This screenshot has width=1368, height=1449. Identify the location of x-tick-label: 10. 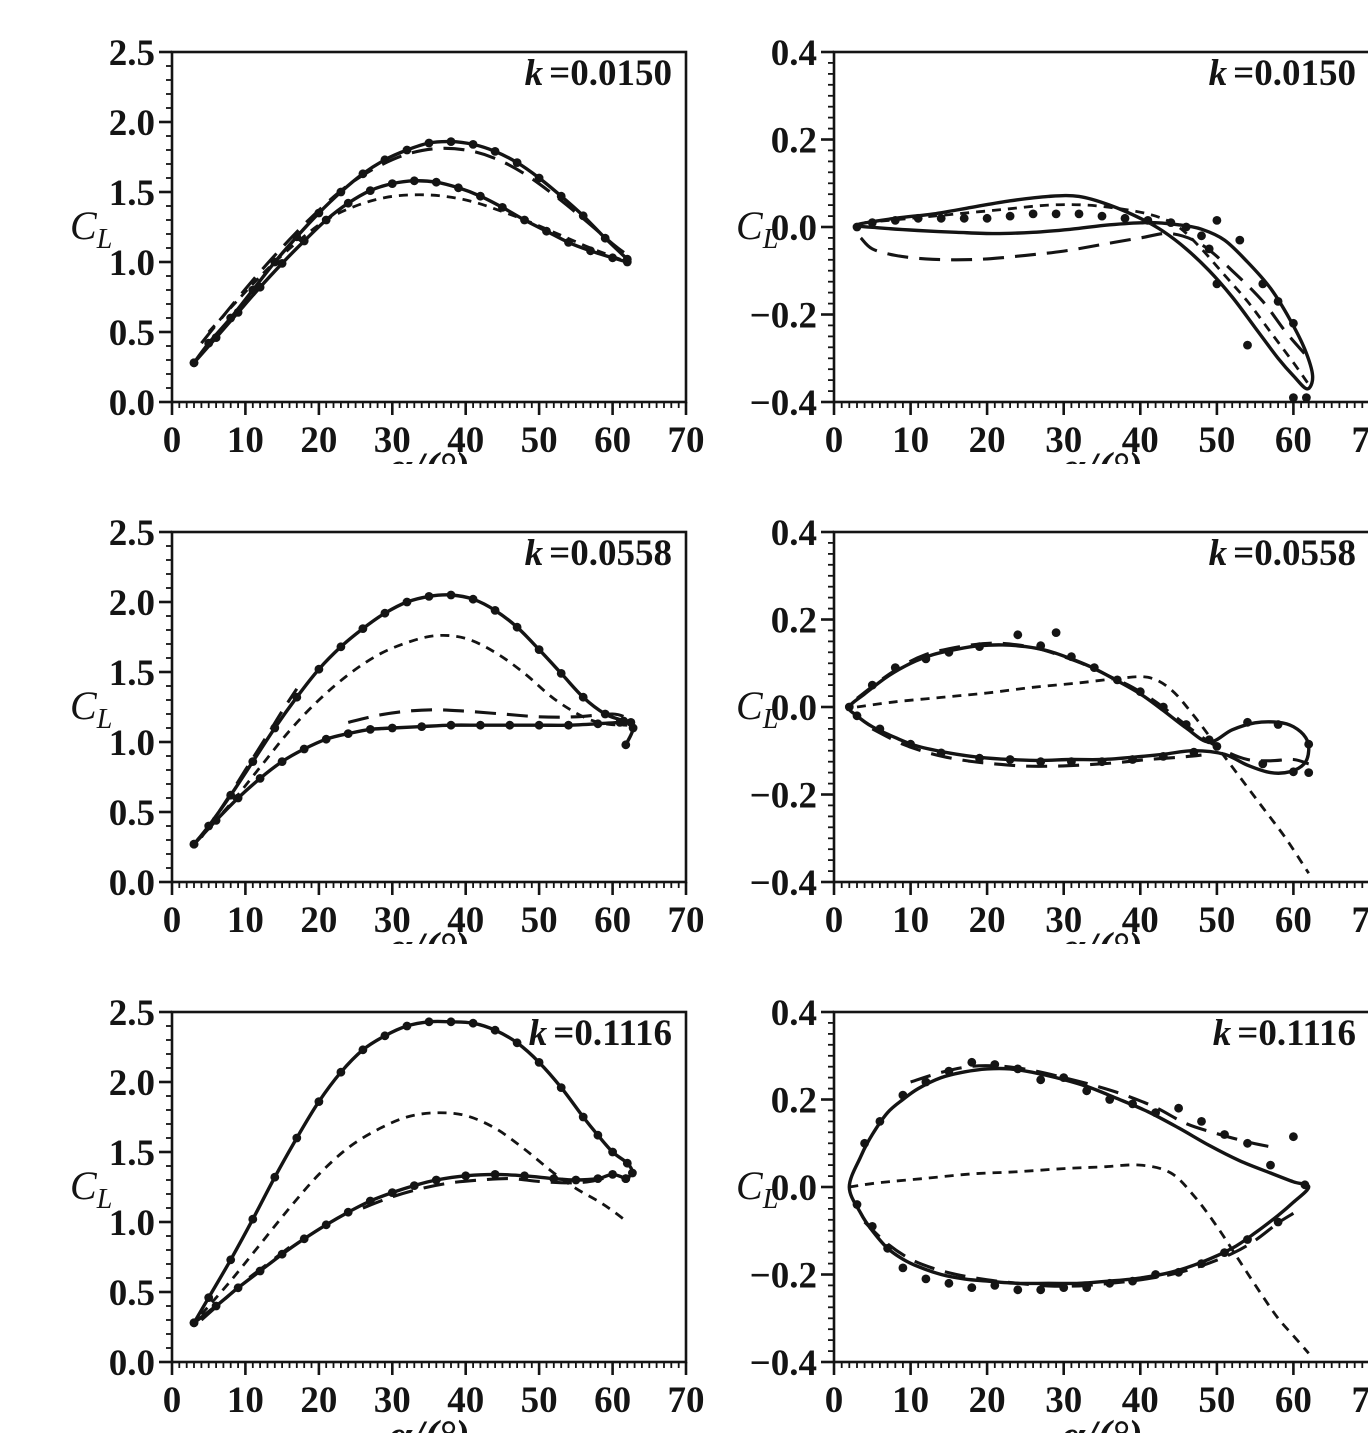
(245, 440).